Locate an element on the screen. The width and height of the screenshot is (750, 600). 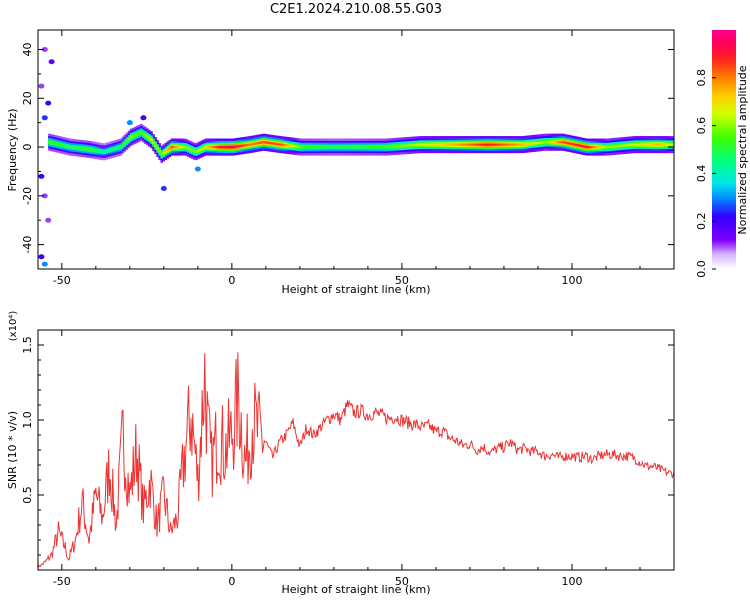
line-x-tick-label: -50 is located at coordinates (62, 581).